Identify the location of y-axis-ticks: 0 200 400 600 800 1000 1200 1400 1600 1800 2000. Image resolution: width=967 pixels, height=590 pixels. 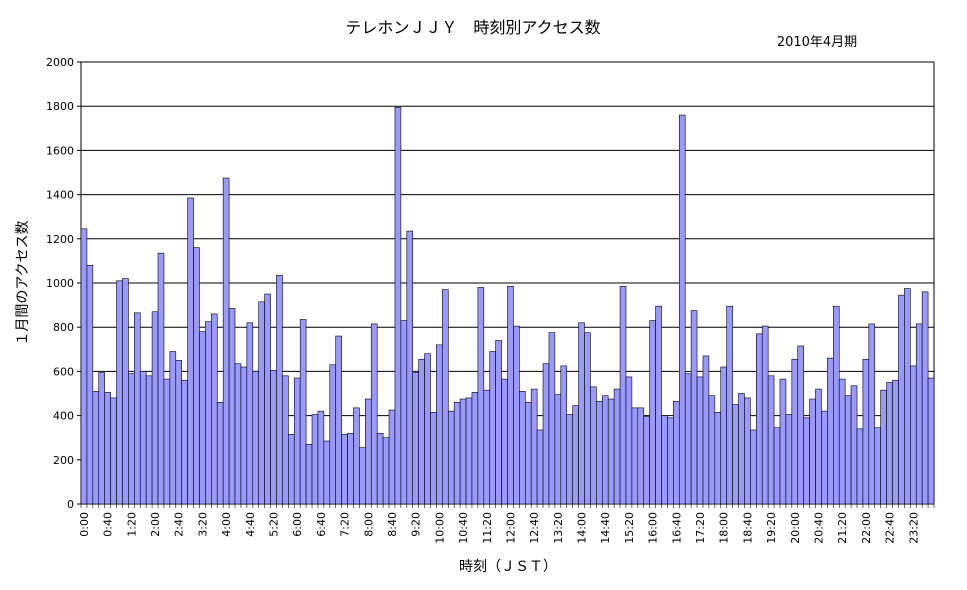
(63, 283).